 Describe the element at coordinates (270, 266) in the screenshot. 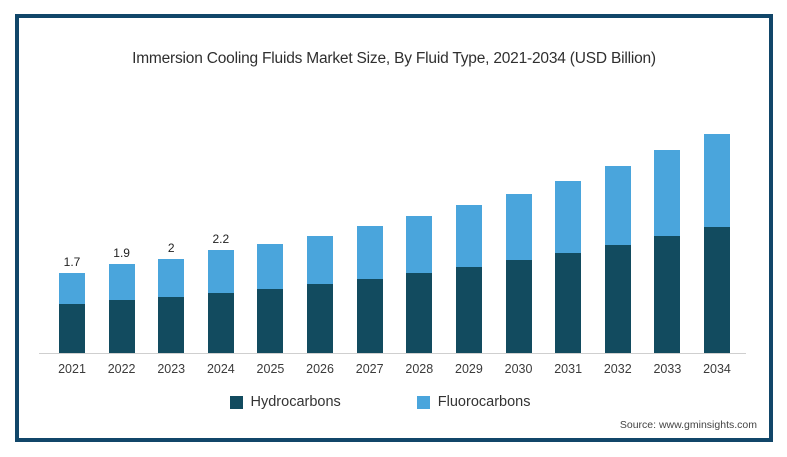

I see `bar-segment-fluorocarbons-2025` at that location.